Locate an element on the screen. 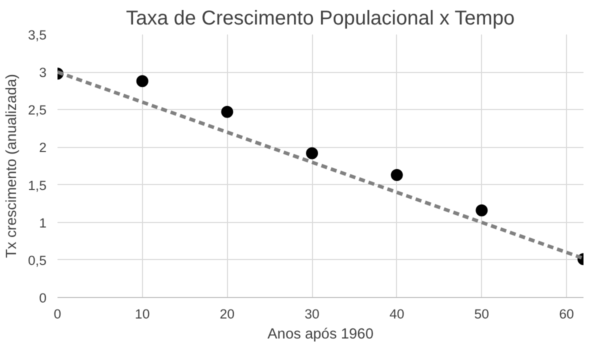 The width and height of the screenshot is (595, 345). x-tick-label: 10 is located at coordinates (142, 314).